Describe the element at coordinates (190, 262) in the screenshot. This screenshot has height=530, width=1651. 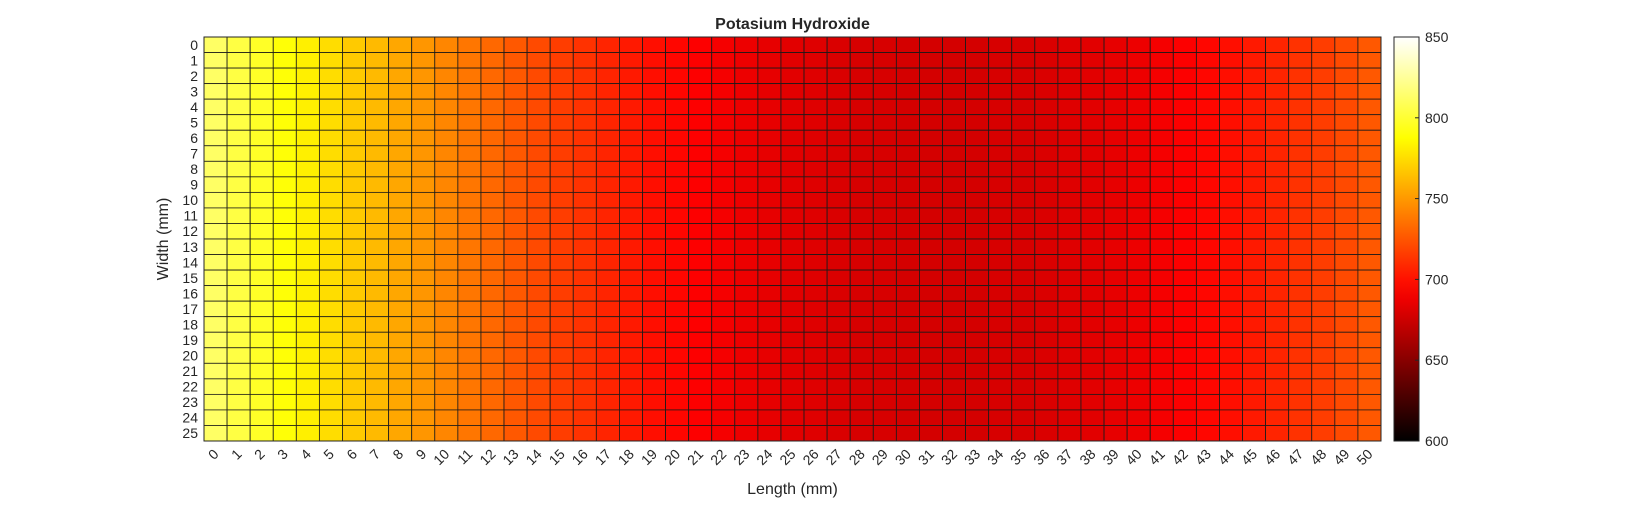
I see `y-tick-label: 14` at that location.